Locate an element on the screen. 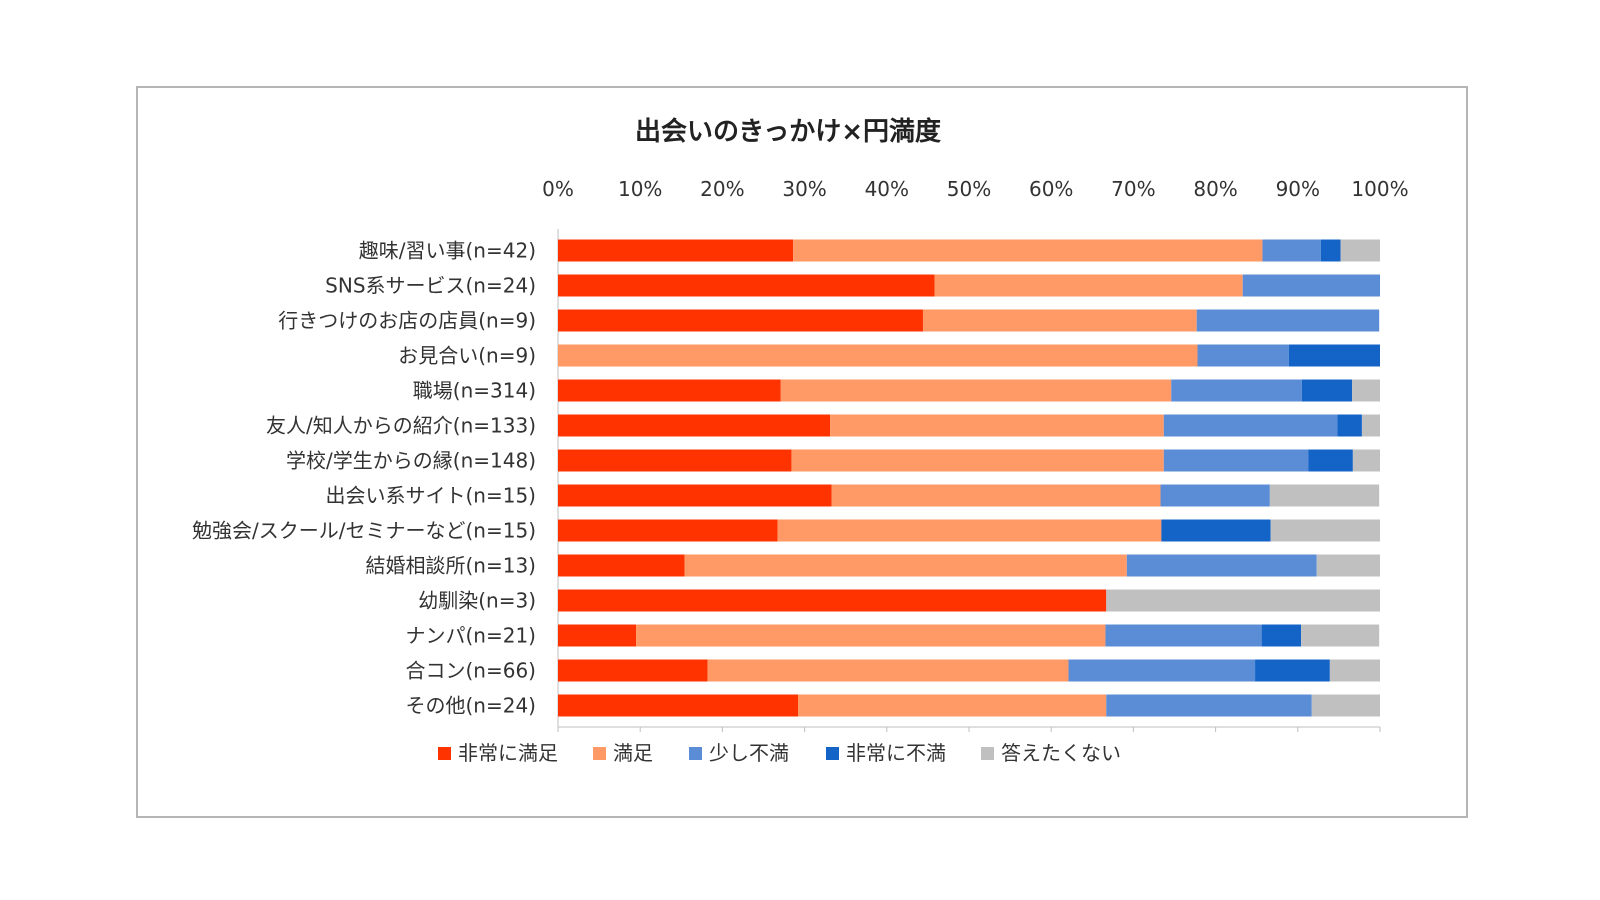  category-label: ナンパ(n=21) is located at coordinates (471, 636).